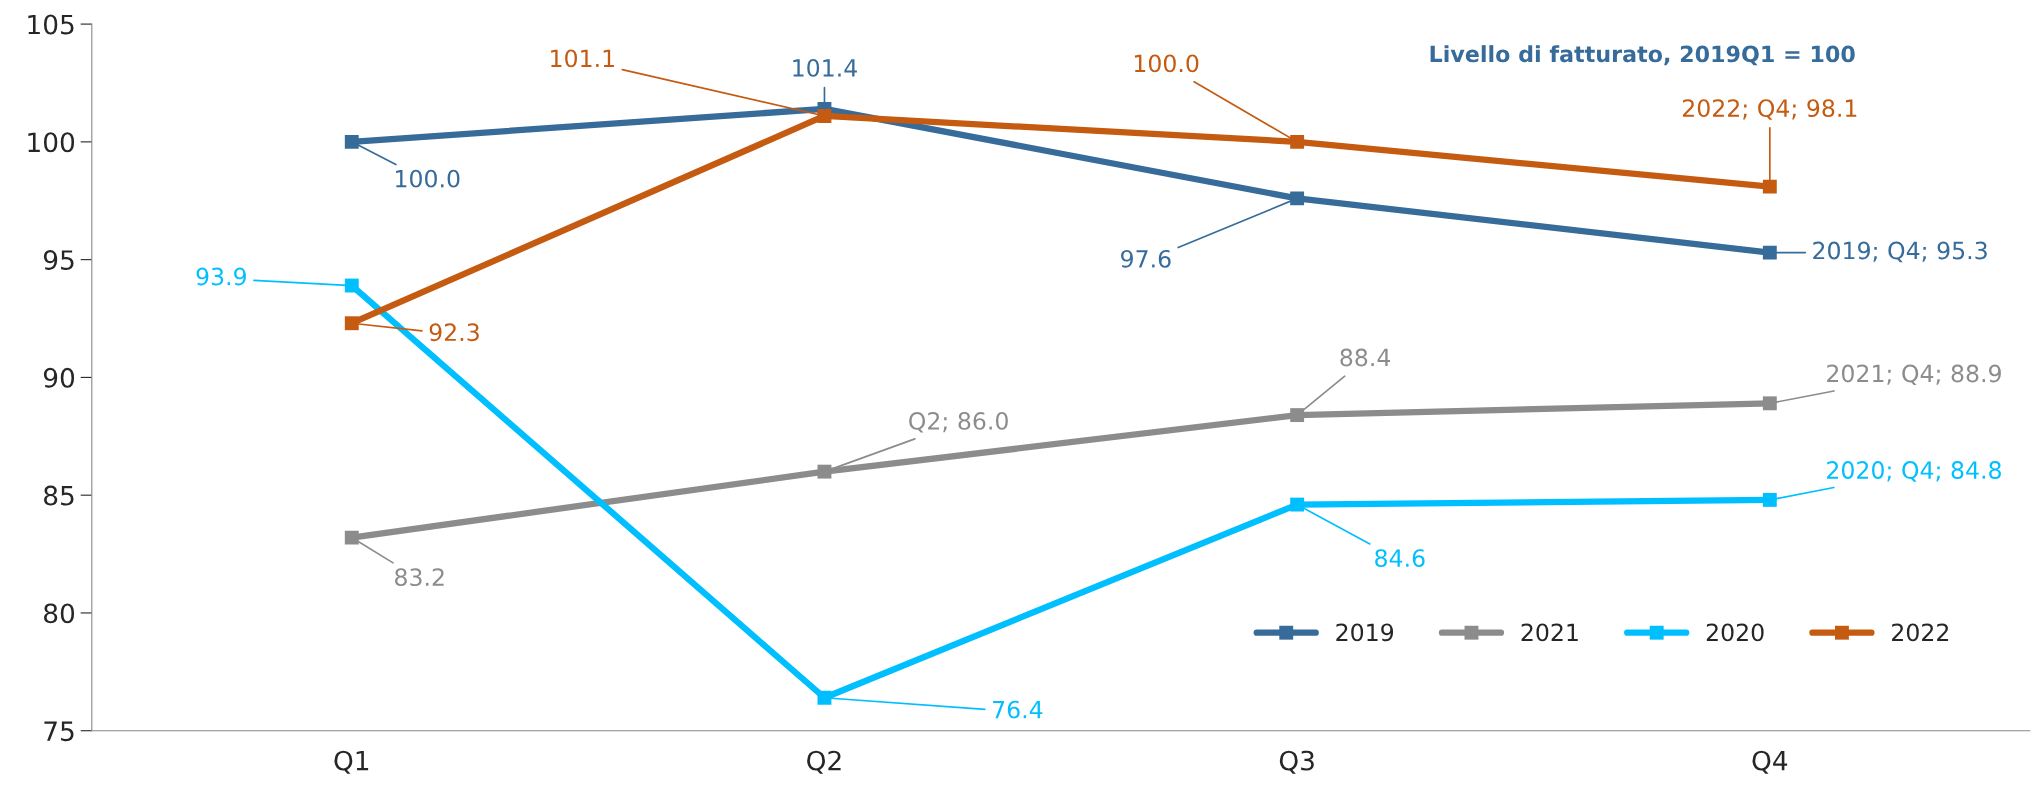 The width and height of the screenshot is (2040, 803). Describe the element at coordinates (1770, 762) in the screenshot. I see `x-tick-label: Q4` at that location.